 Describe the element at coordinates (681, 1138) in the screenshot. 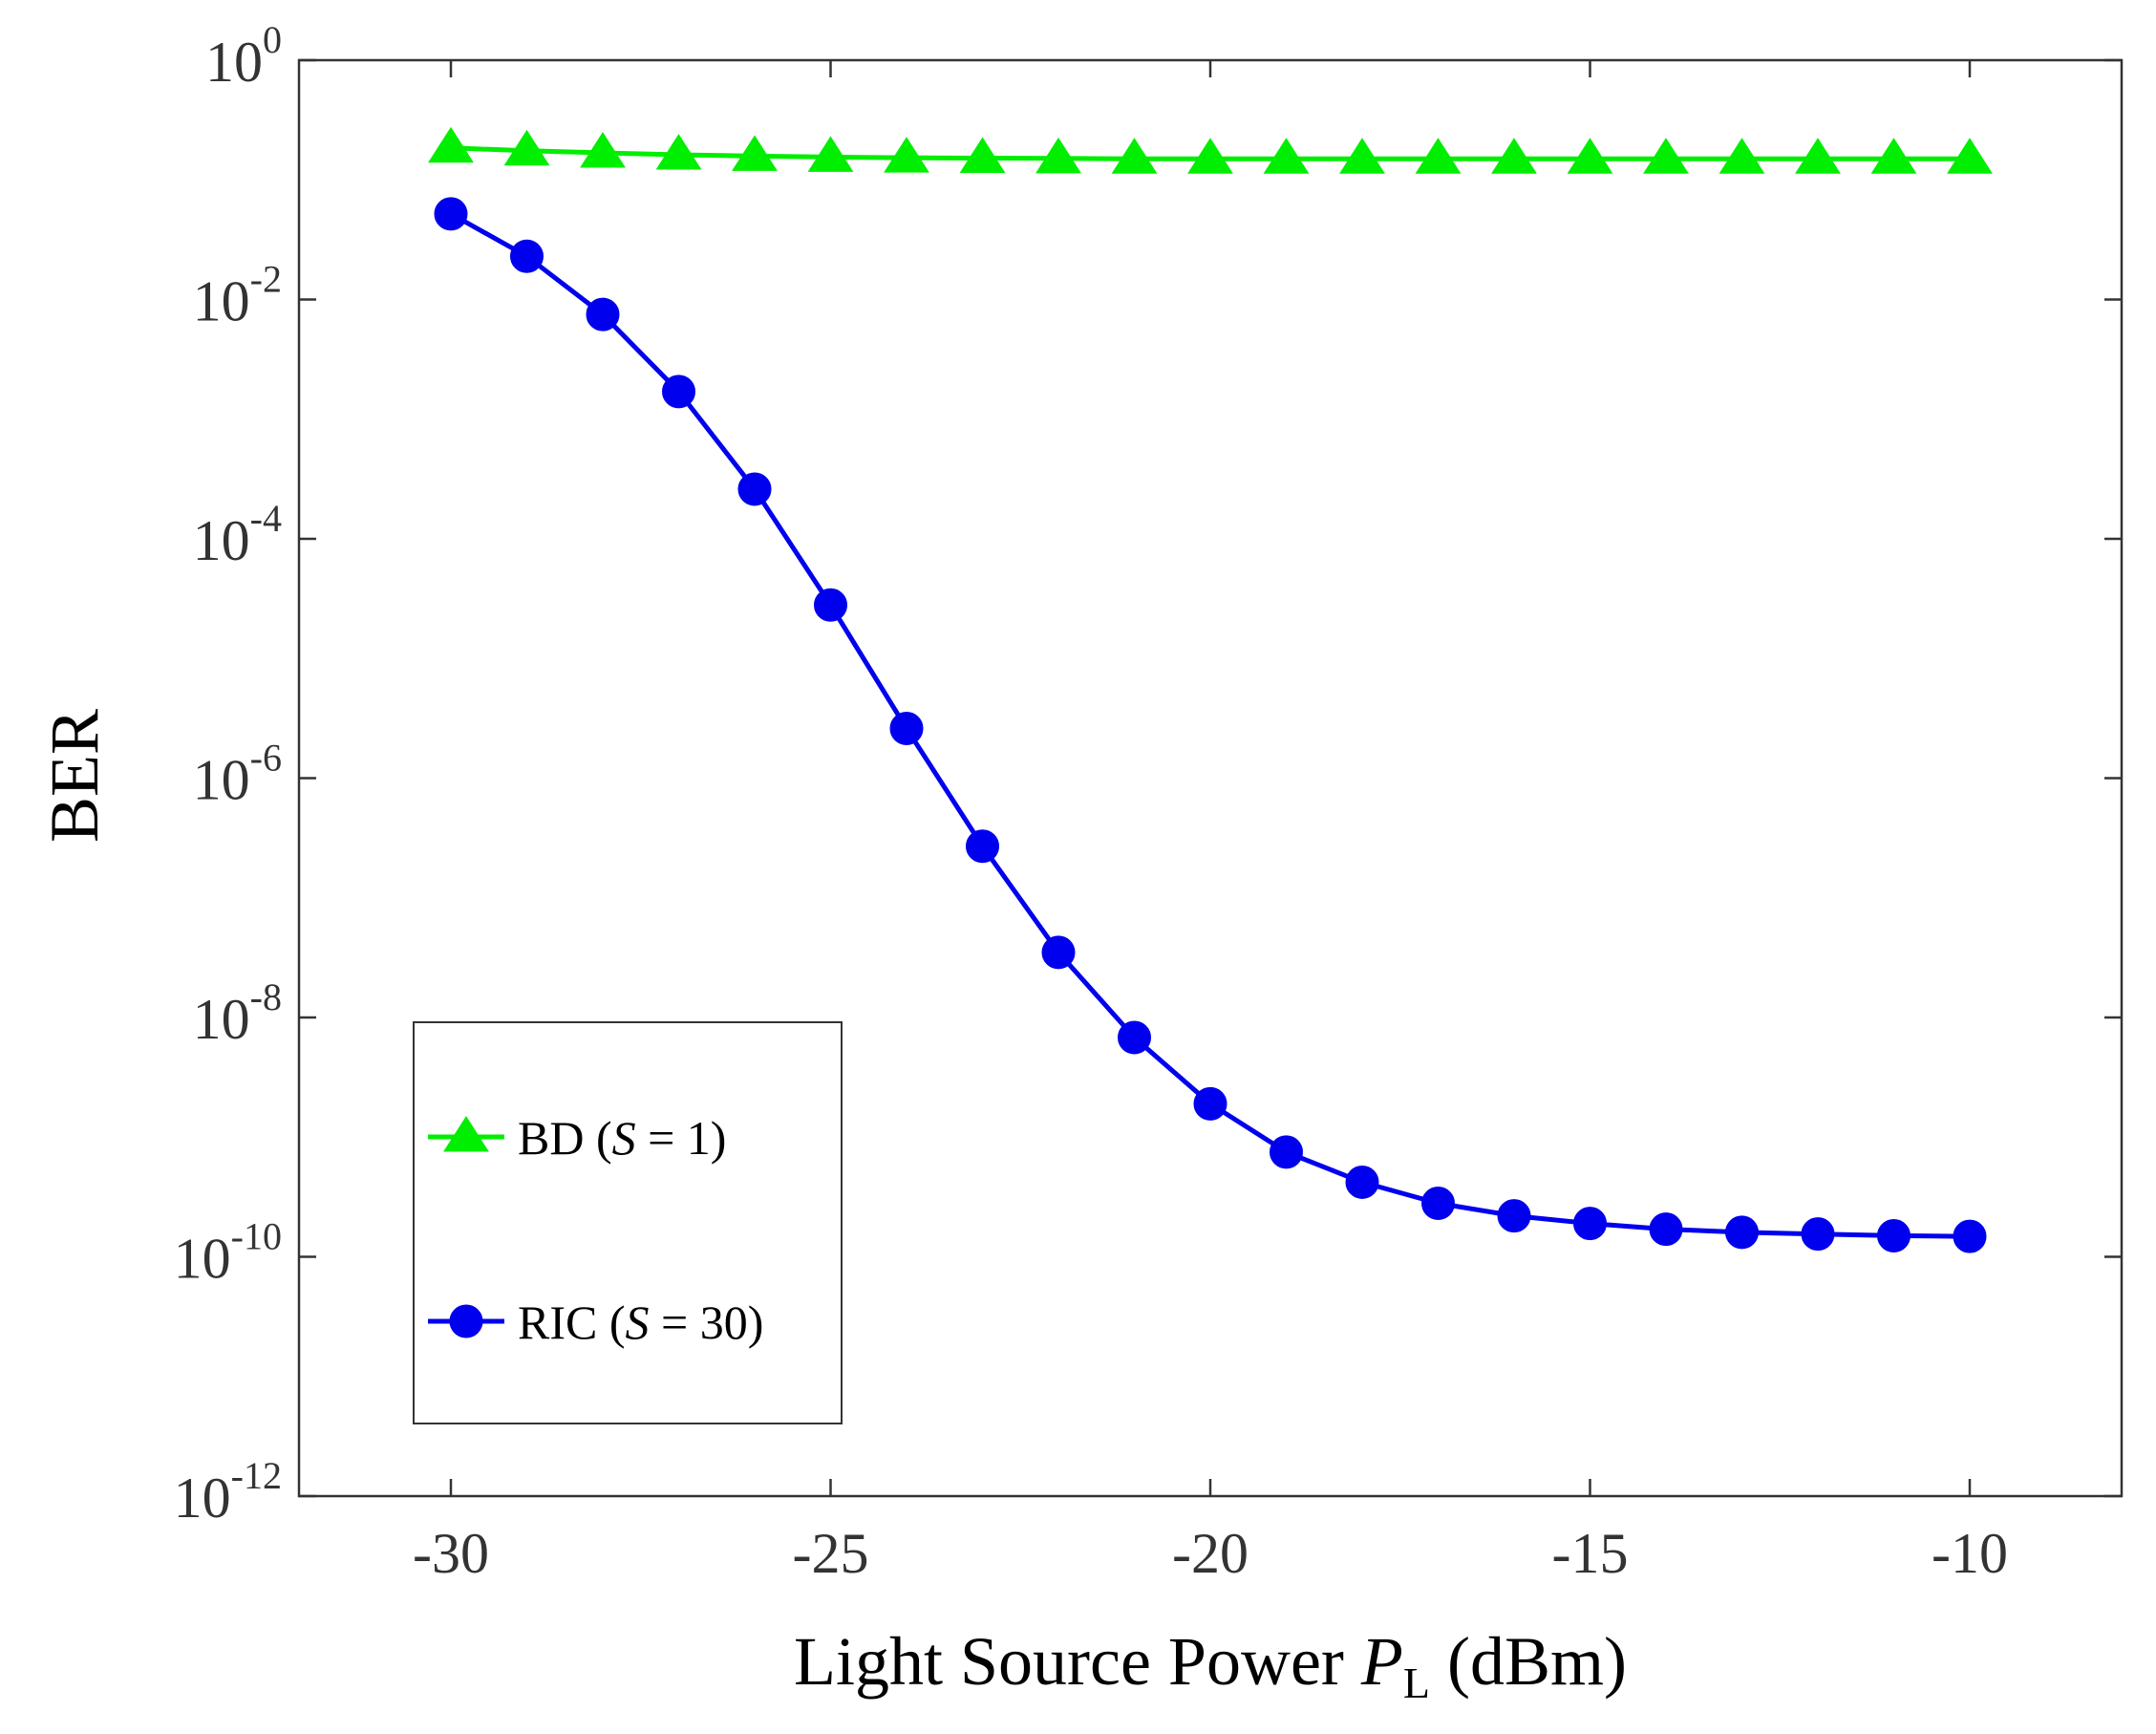

I see `legend-bd-label-post: = 1)` at that location.